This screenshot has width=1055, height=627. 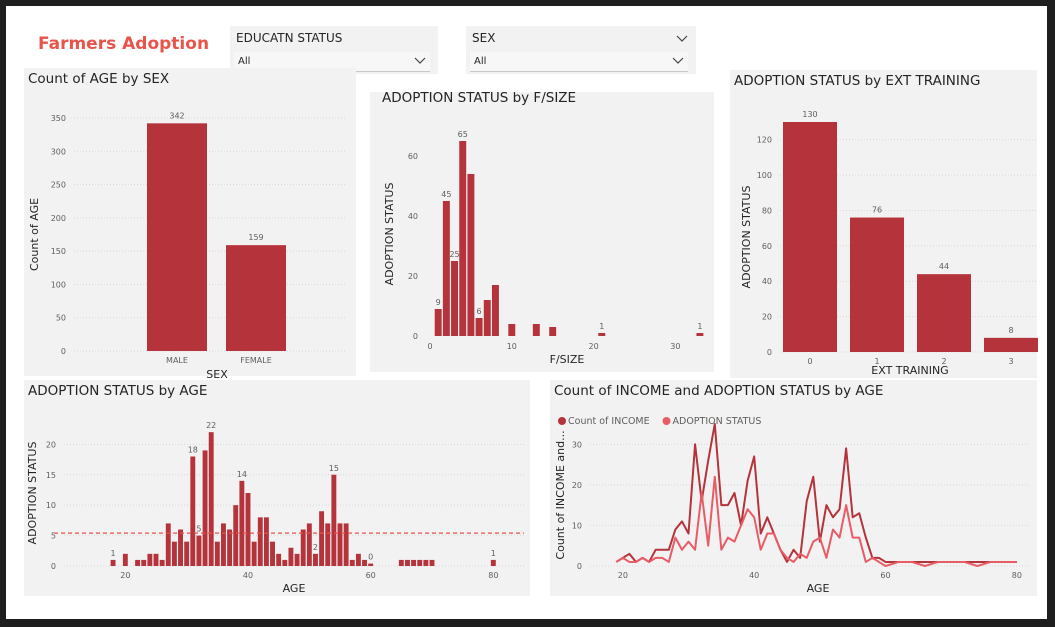 I want to click on data-label: 65, so click(x=463, y=134).